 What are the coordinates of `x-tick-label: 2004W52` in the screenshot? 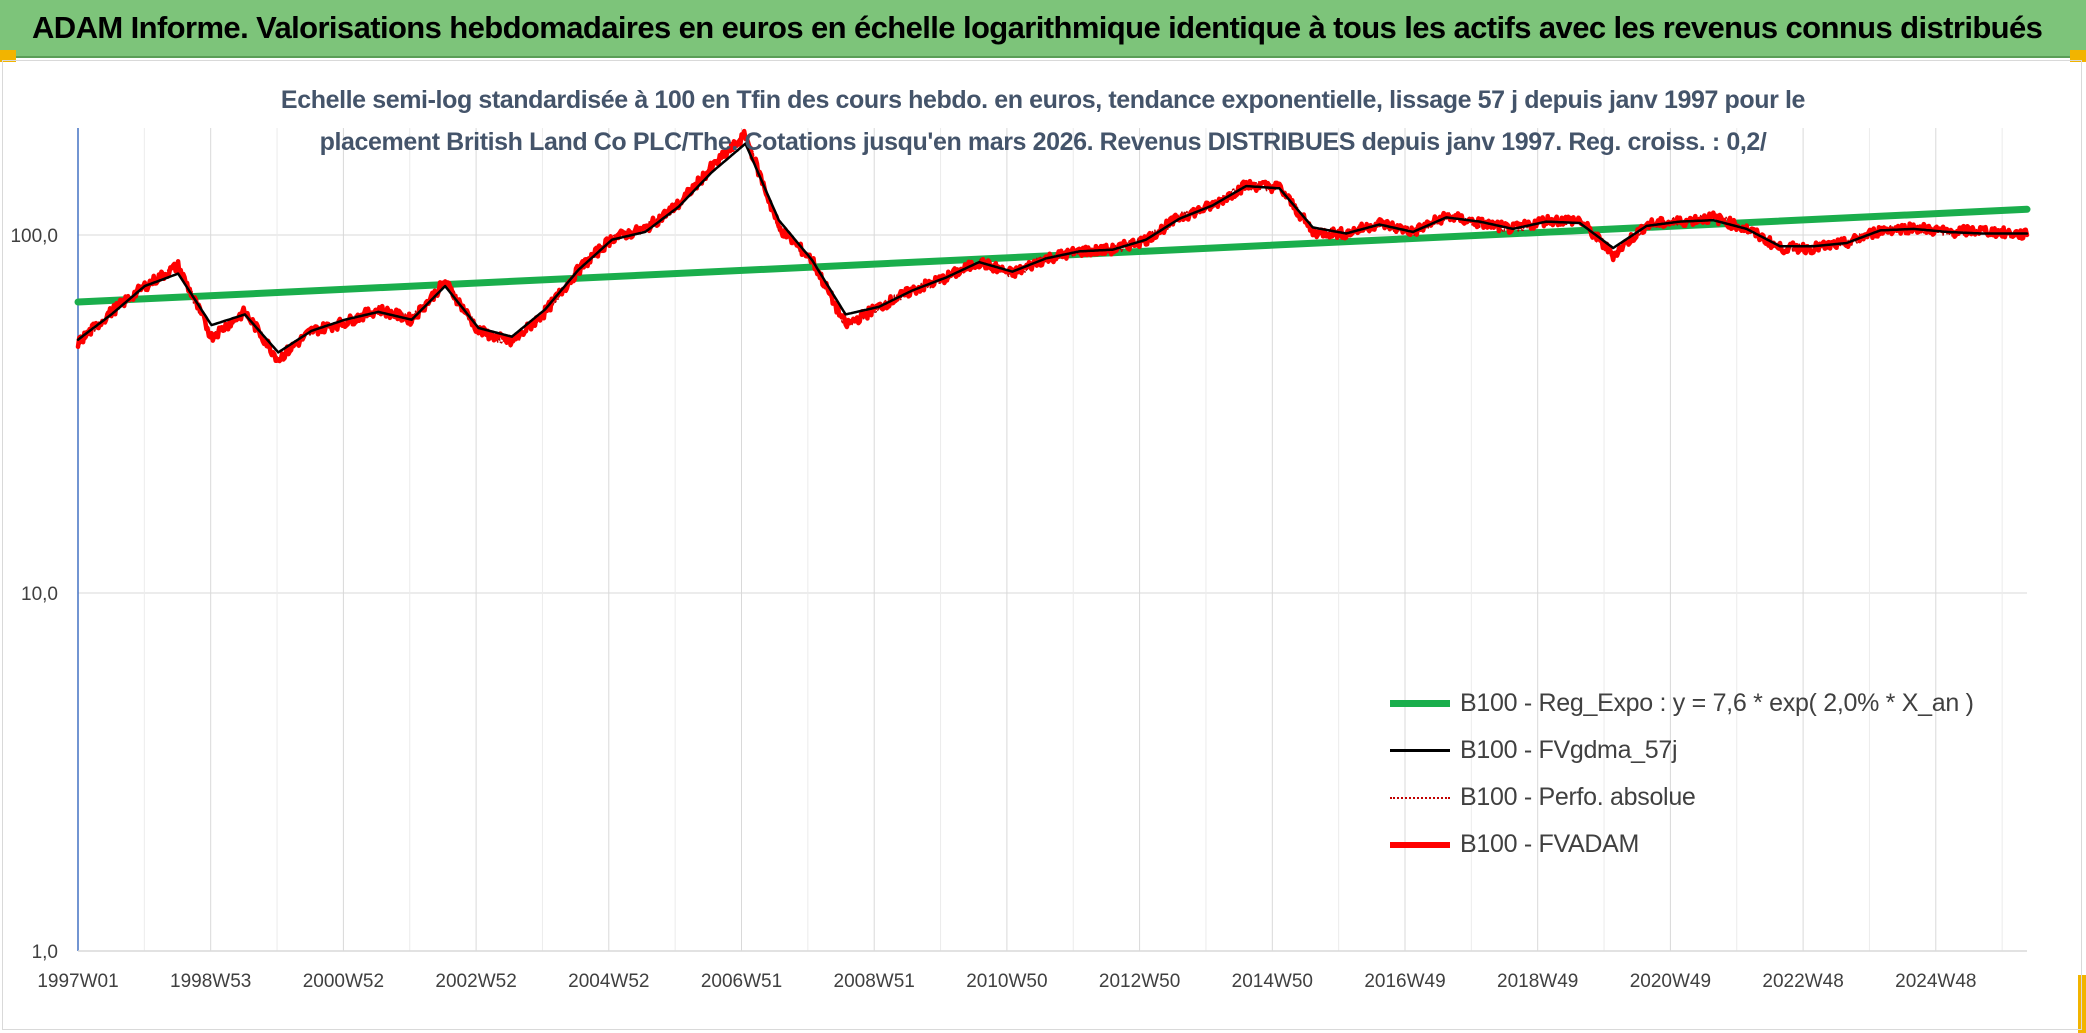 It's located at (608, 981).